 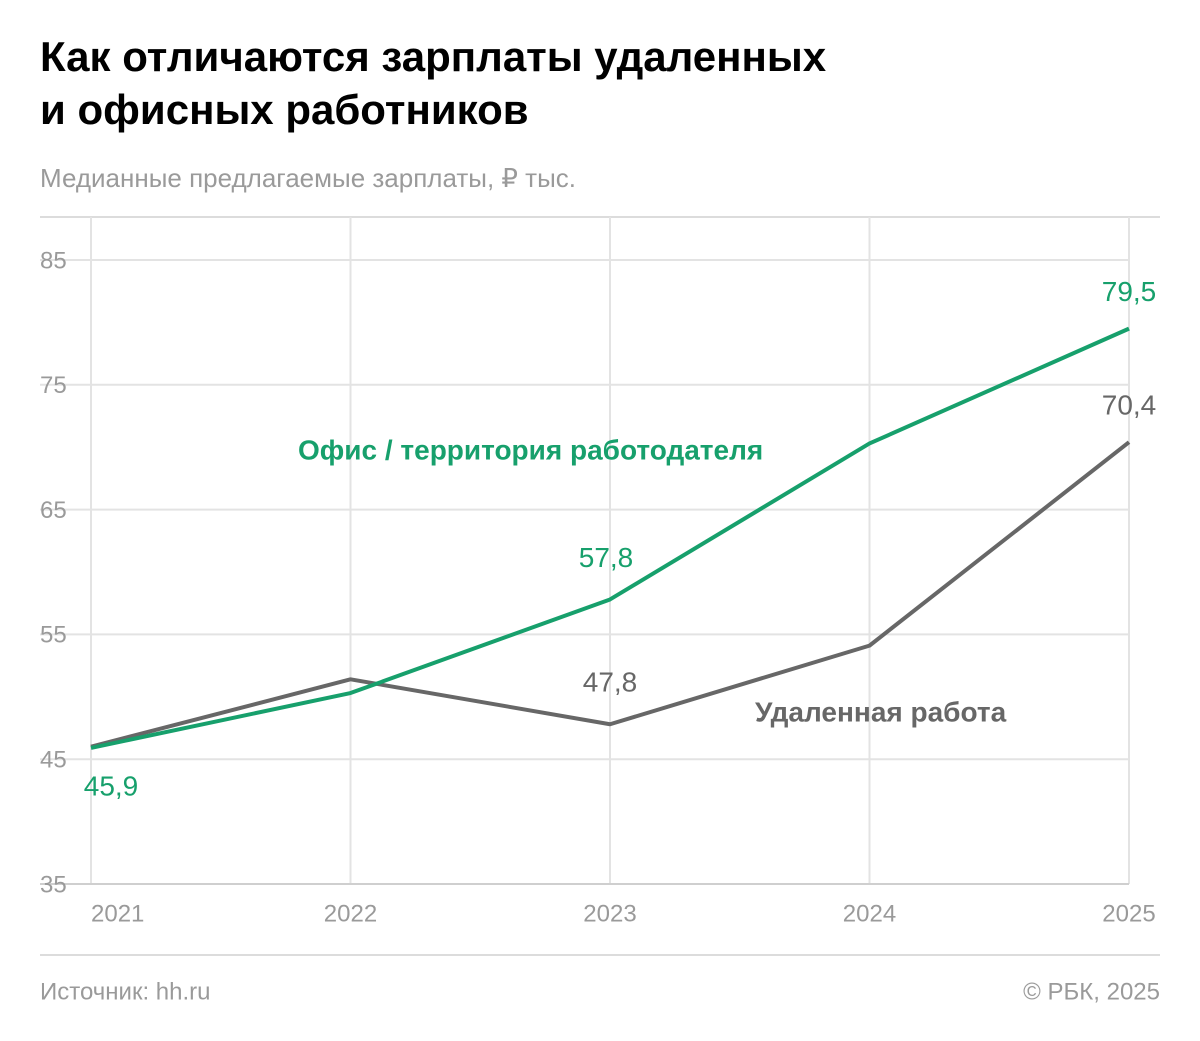 What do you see at coordinates (53, 385) in the screenshot?
I see `y-tick-label: 75` at bounding box center [53, 385].